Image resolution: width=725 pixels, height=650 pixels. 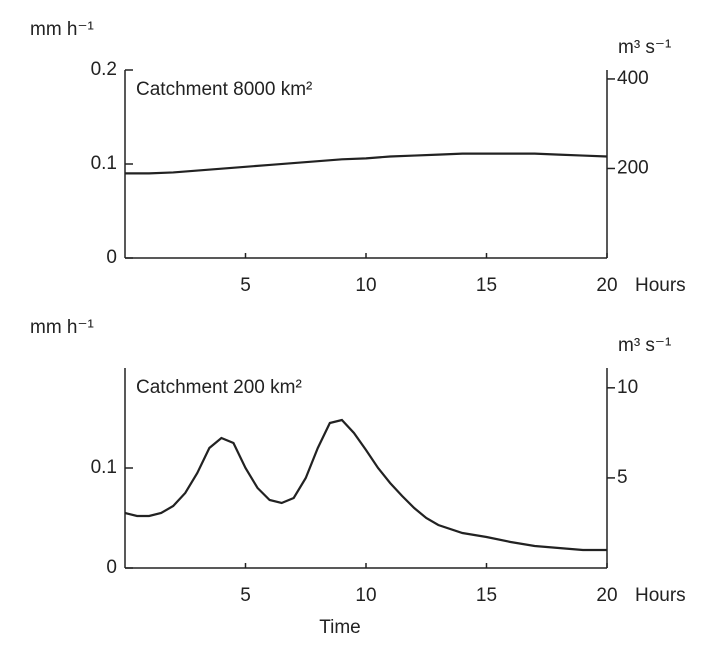 I want to click on annotation: Catchment 8000 km², so click(x=224, y=89).